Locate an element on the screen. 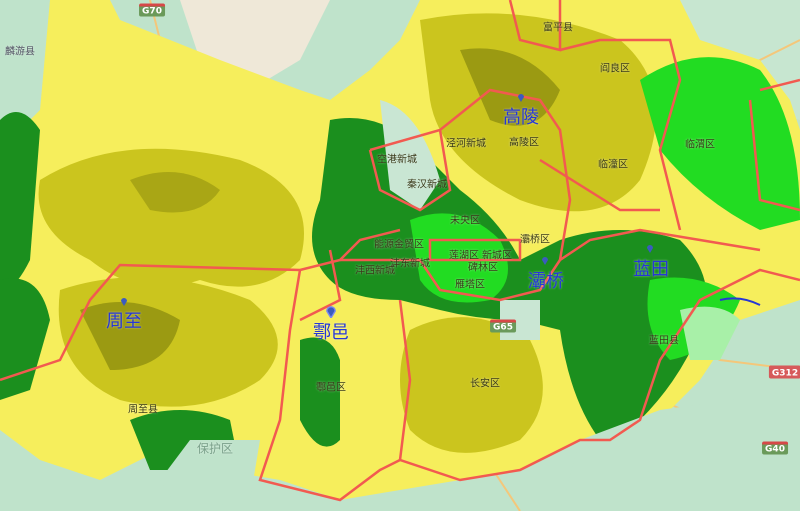 The image size is (800, 511). district-label: 麟游县 is located at coordinates (20, 52).